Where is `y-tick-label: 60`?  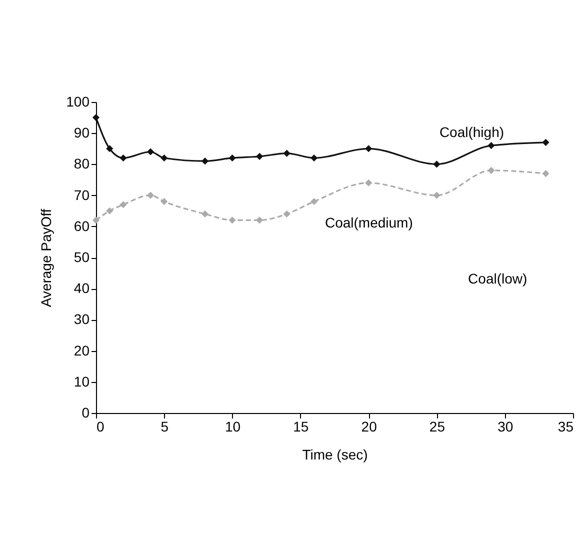 y-tick-label: 60 is located at coordinates (82, 226).